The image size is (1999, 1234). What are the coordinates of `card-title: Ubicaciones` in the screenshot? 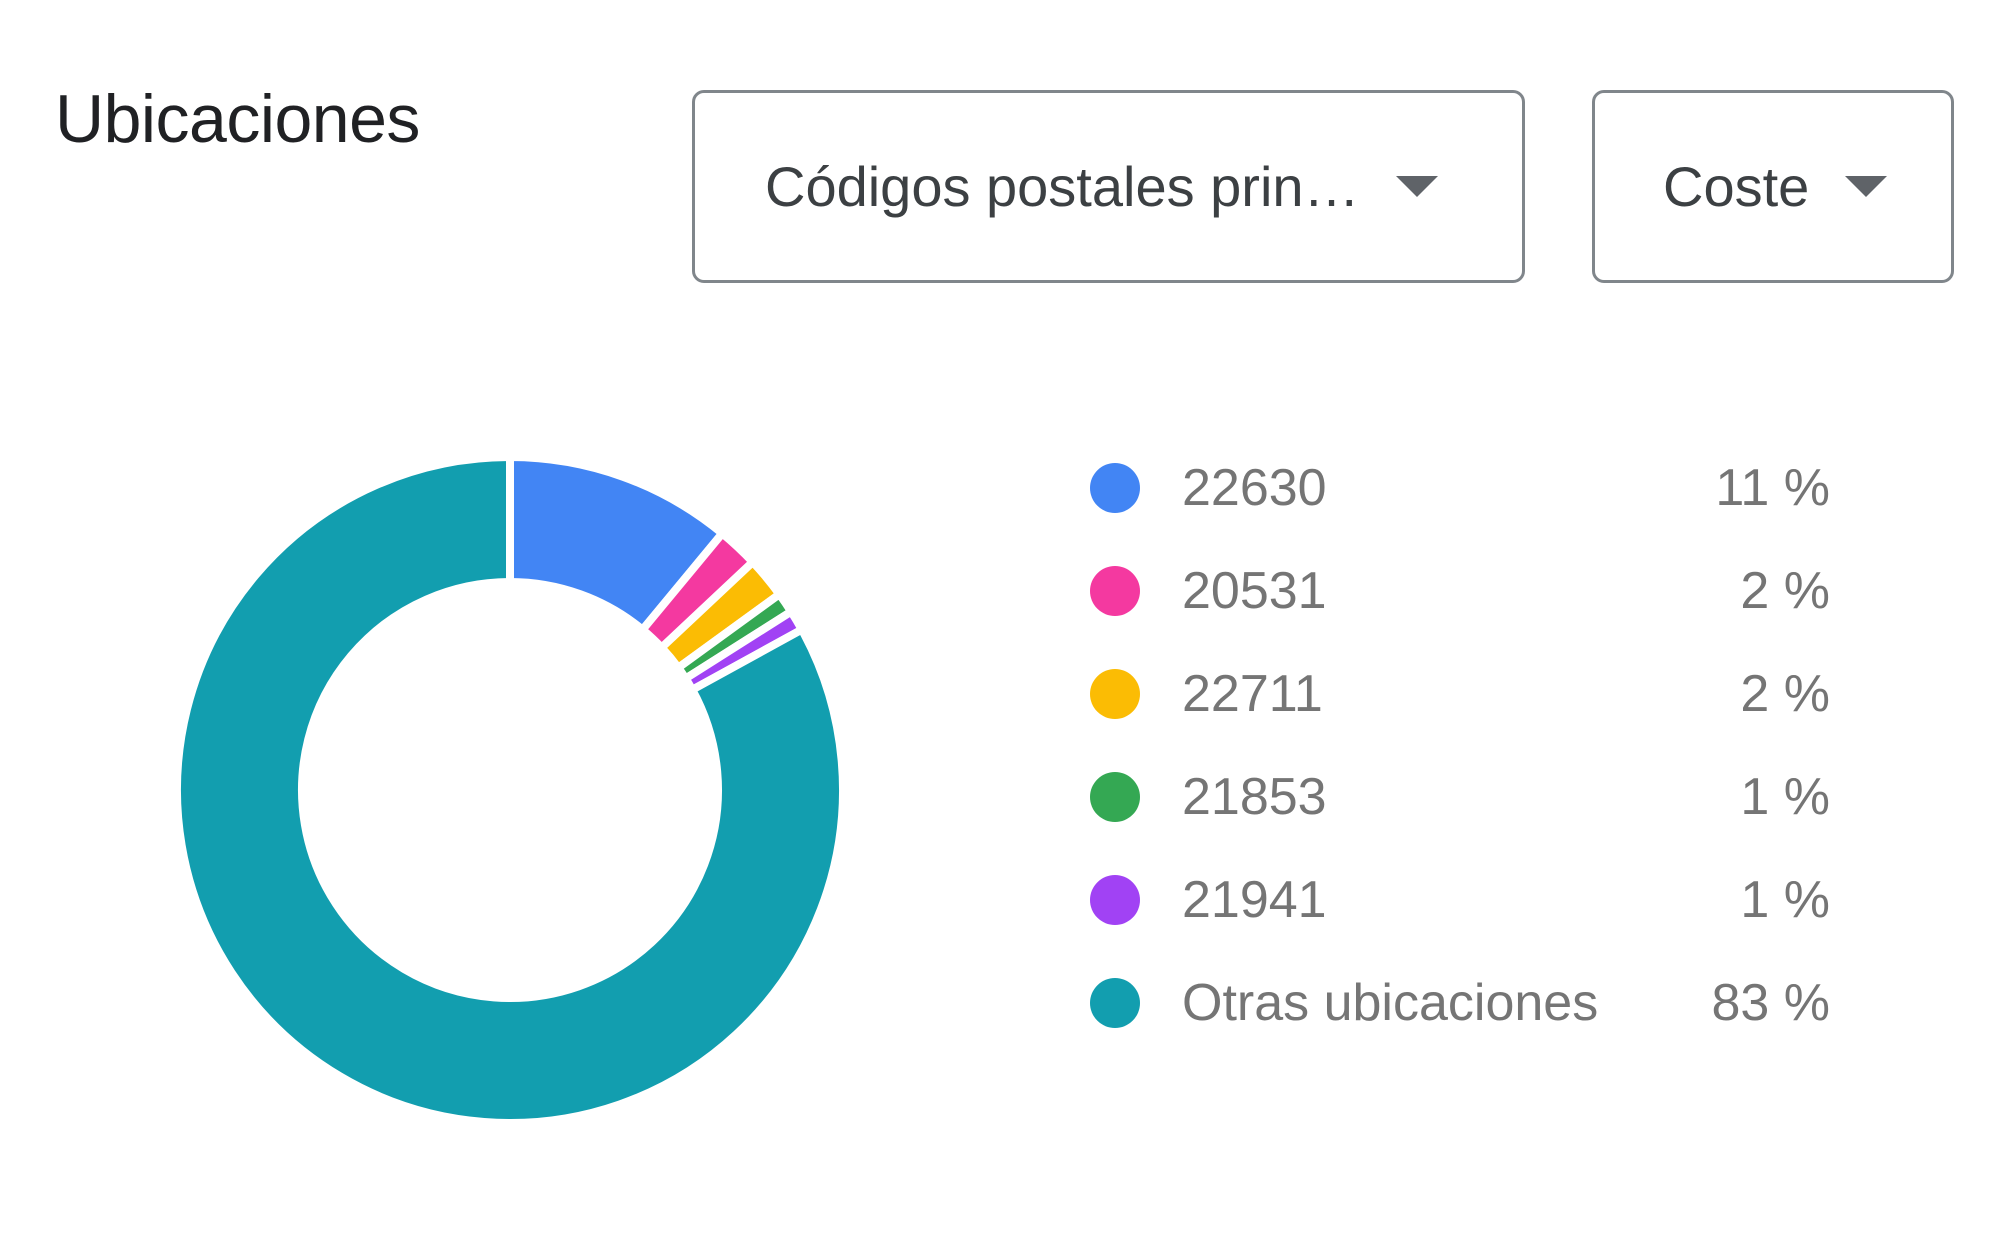 It's located at (237, 119).